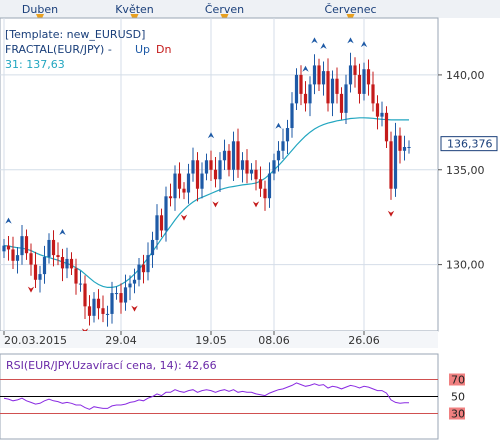  Describe the element at coordinates (465, 75) in the screenshot. I see `price-tick-label: 140,00` at that location.